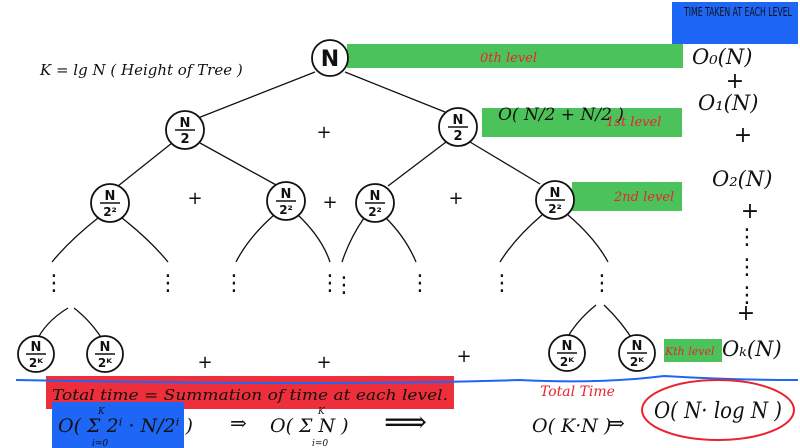 The height and width of the screenshot is (448, 800). What do you see at coordinates (737, 12) in the screenshot?
I see `header-note: TIME TAKEN AT EACH LEVEL` at bounding box center [737, 12].